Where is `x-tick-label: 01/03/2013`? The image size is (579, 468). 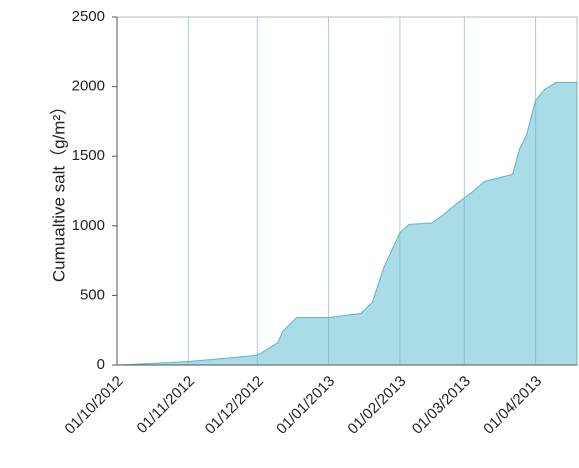 x-tick-label: 01/03/2013 is located at coordinates (441, 405).